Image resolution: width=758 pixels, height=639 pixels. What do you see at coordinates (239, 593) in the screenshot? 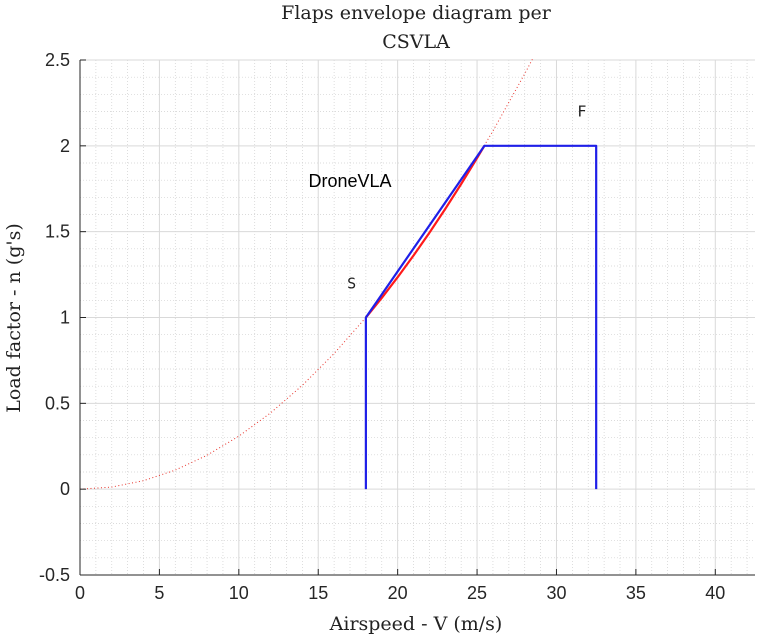
I see `x-tick-label: 10` at bounding box center [239, 593].